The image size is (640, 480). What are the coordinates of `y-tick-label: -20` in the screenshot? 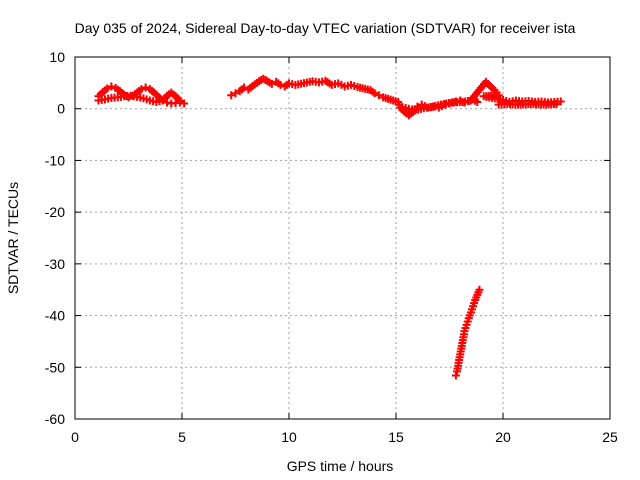 It's located at (55, 212).